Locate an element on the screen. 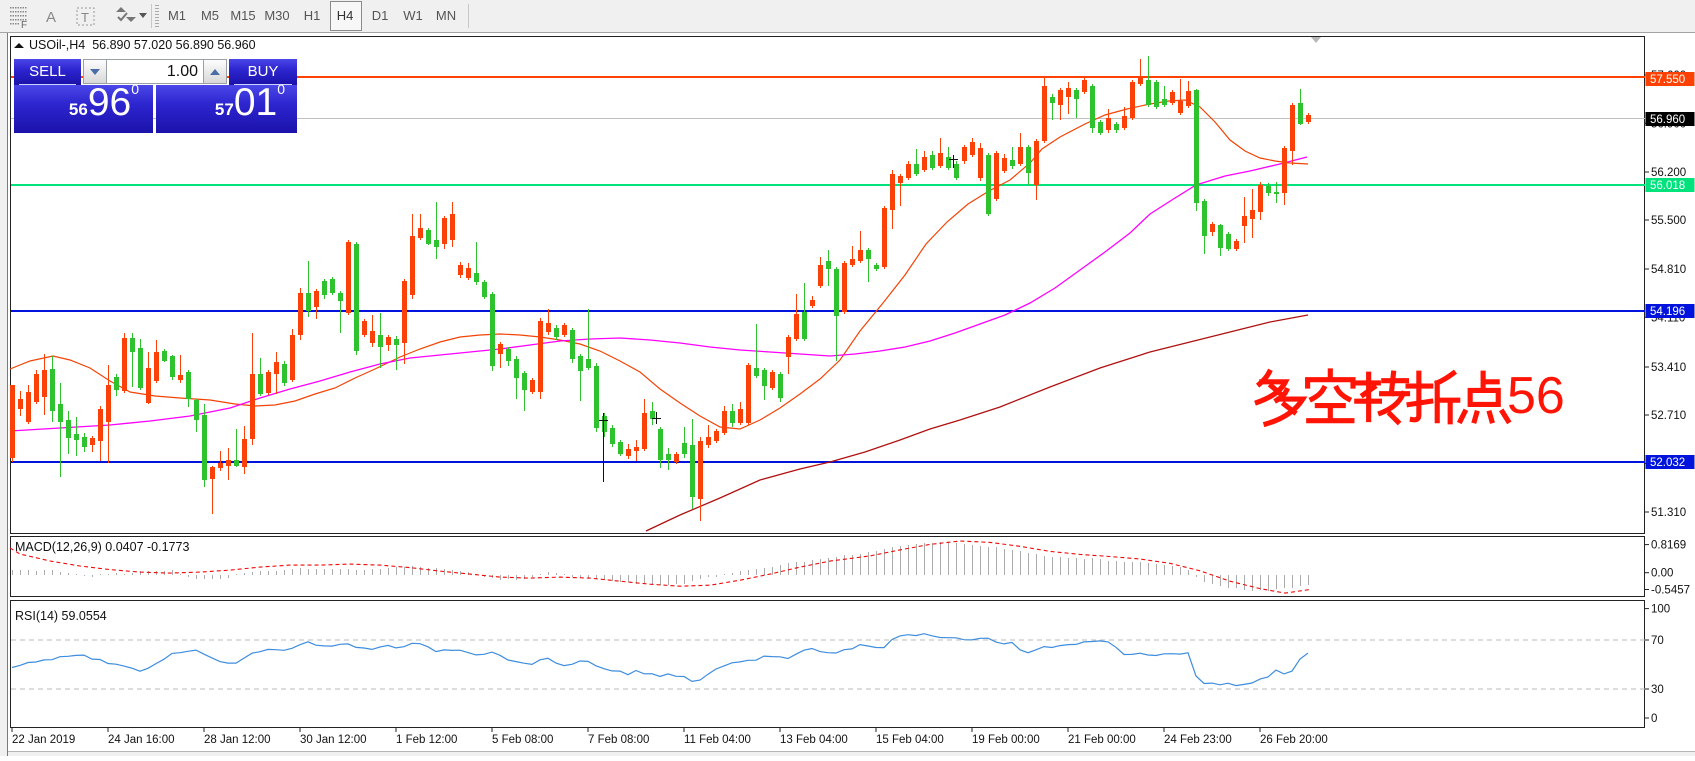 Image resolution: width=1695 pixels, height=761 pixels. svg-text: 22 Jan 2019 is located at coordinates (43, 740).